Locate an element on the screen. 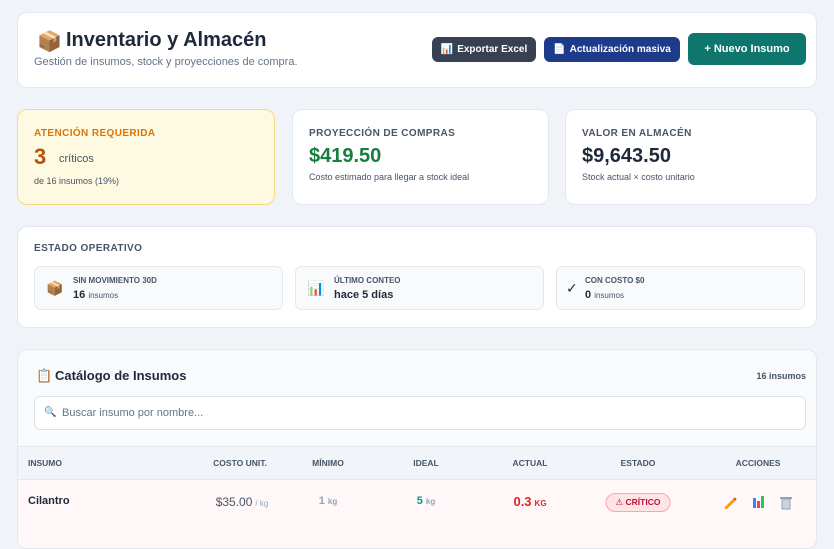  delete-action is located at coordinates (786, 503).